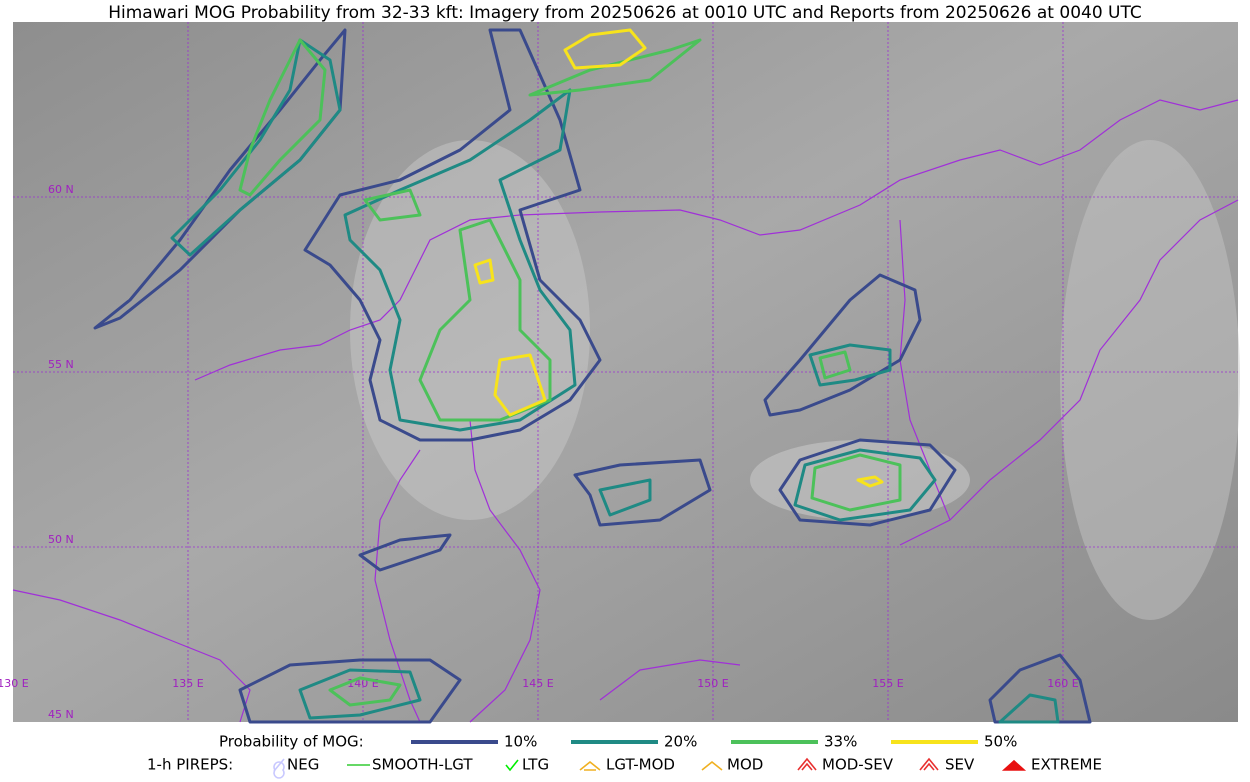 The image size is (1250, 782). Describe the element at coordinates (887, 683) in the screenshot. I see `lon-label: 155 E` at that location.